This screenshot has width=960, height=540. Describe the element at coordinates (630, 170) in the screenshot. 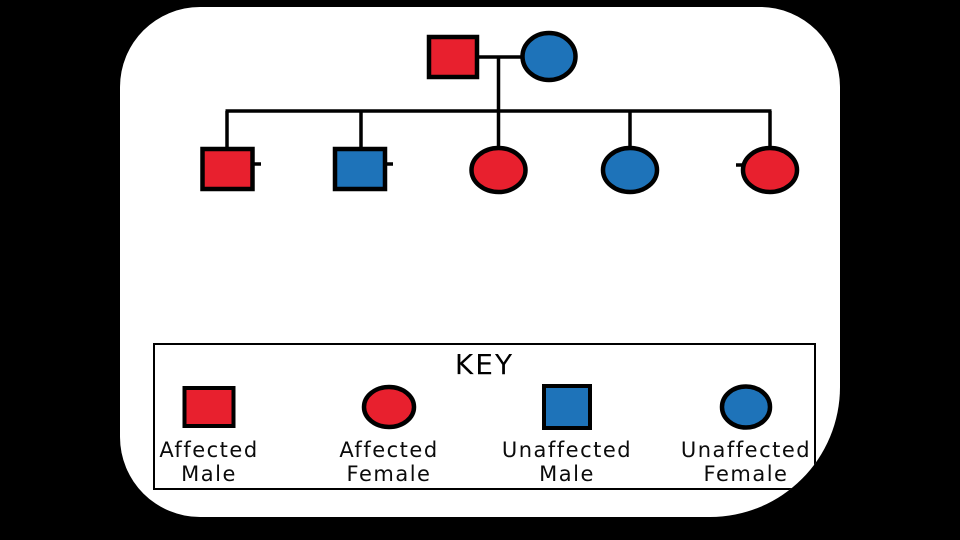

I see `child-4-unaffected-female-shape` at that location.